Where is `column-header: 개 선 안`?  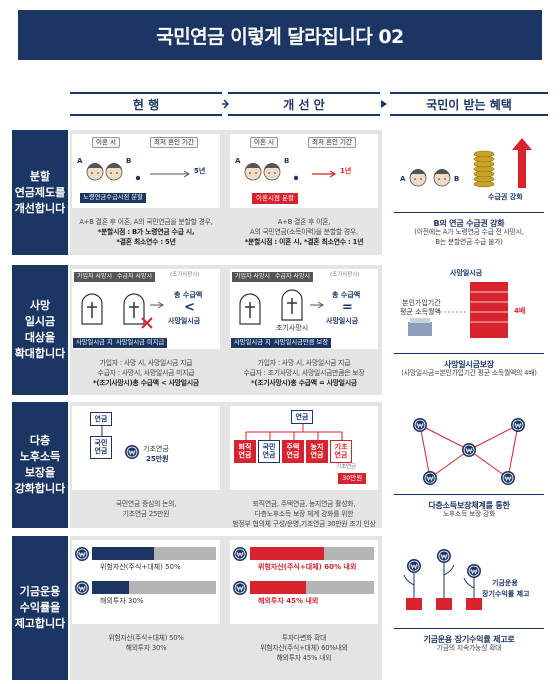 column-header: 개 선 안 is located at coordinates (304, 104).